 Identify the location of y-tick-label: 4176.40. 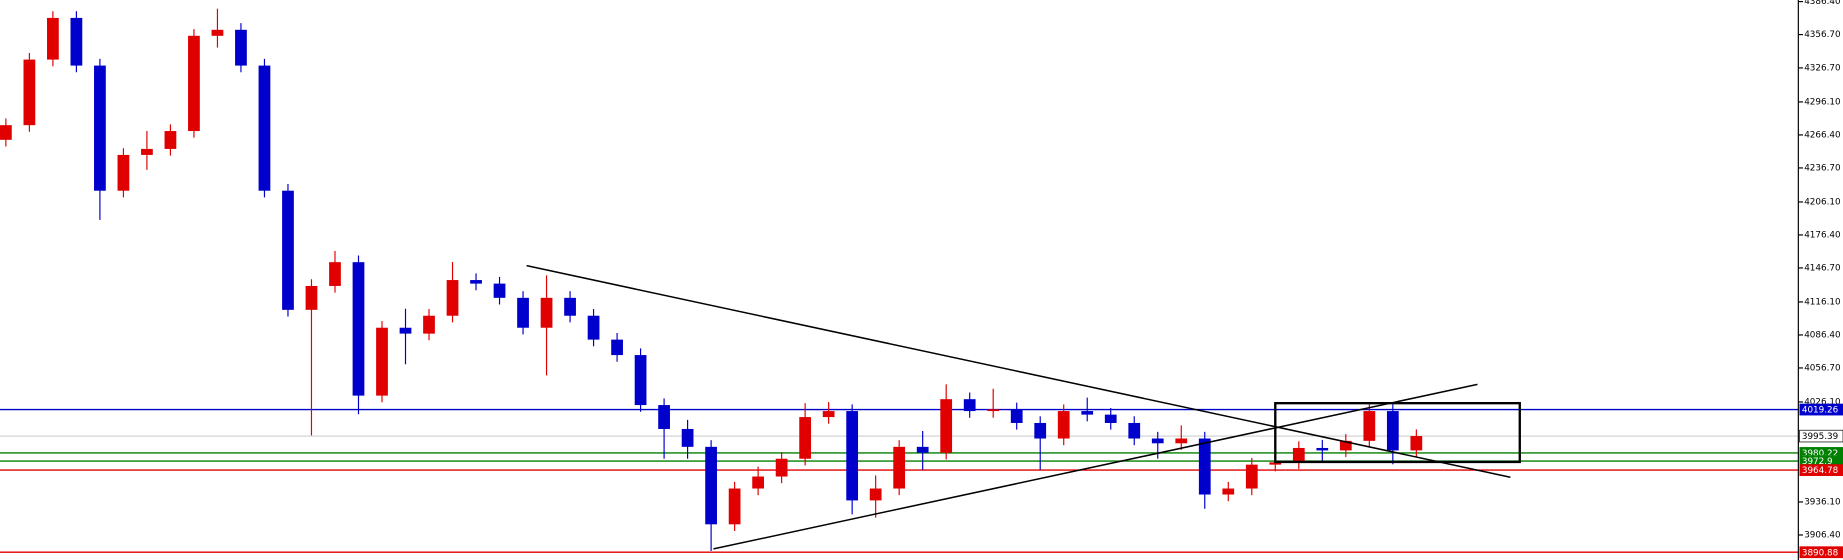
(1822, 235).